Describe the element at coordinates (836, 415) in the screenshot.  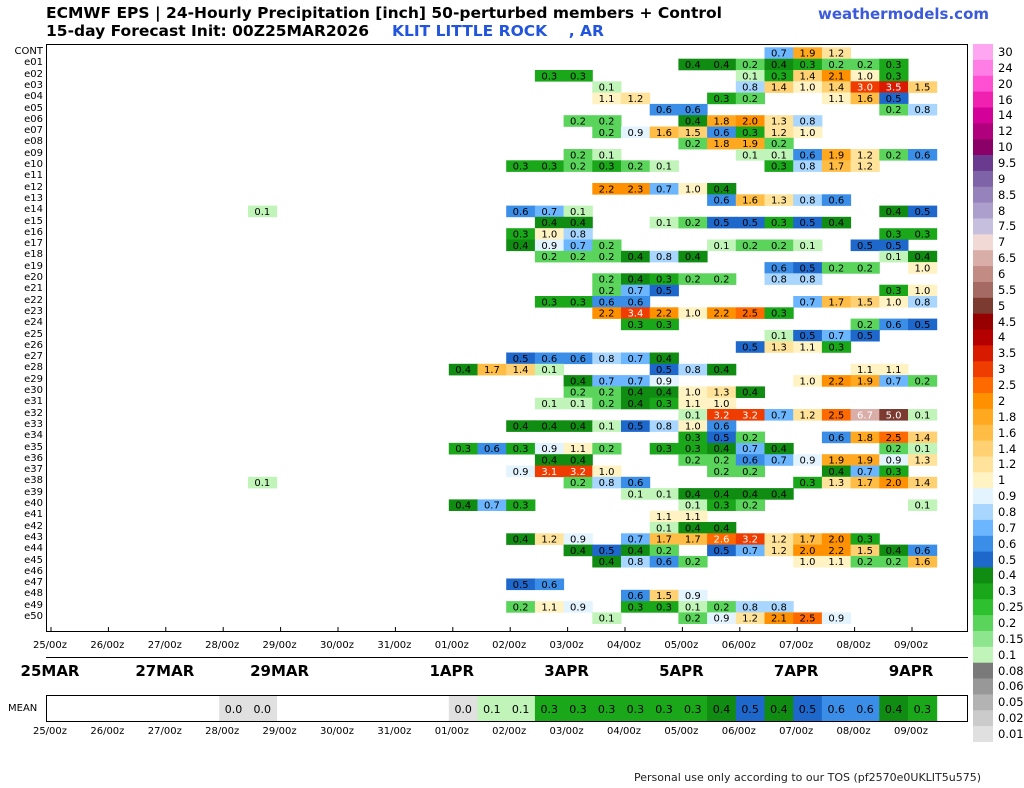
I see `data-label: 2.5` at that location.